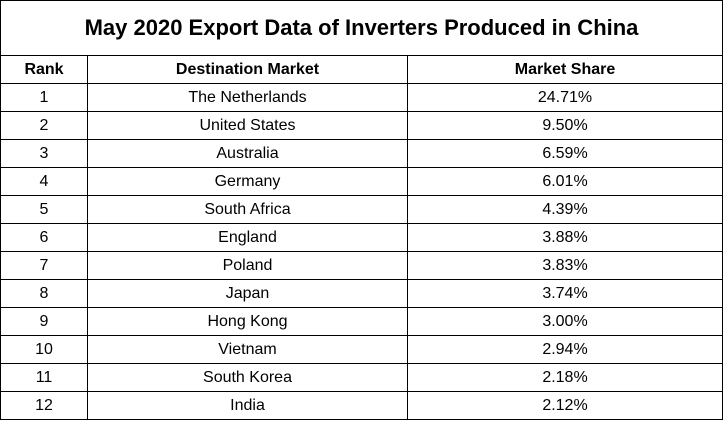 The height and width of the screenshot is (422, 725). What do you see at coordinates (565, 181) in the screenshot?
I see `market-share-cell: 6.01%` at bounding box center [565, 181].